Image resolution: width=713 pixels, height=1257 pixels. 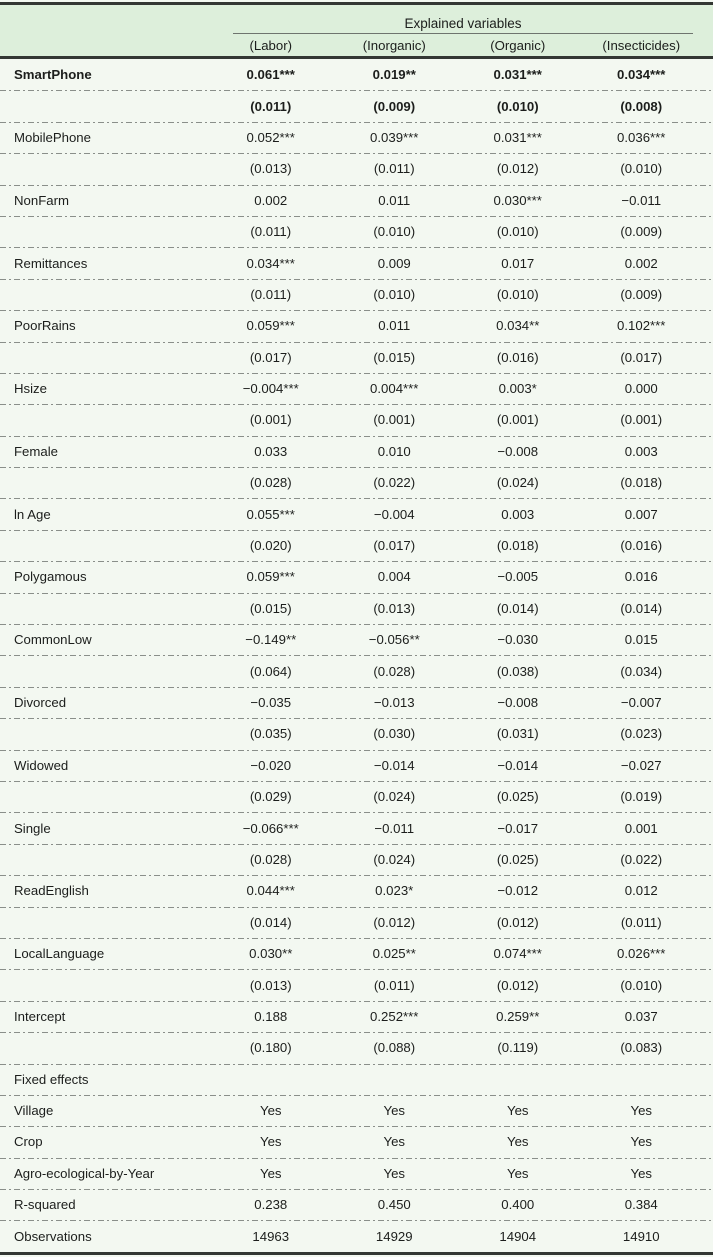 What do you see at coordinates (394, 514) in the screenshot?
I see `cell-value: −0.004` at bounding box center [394, 514].